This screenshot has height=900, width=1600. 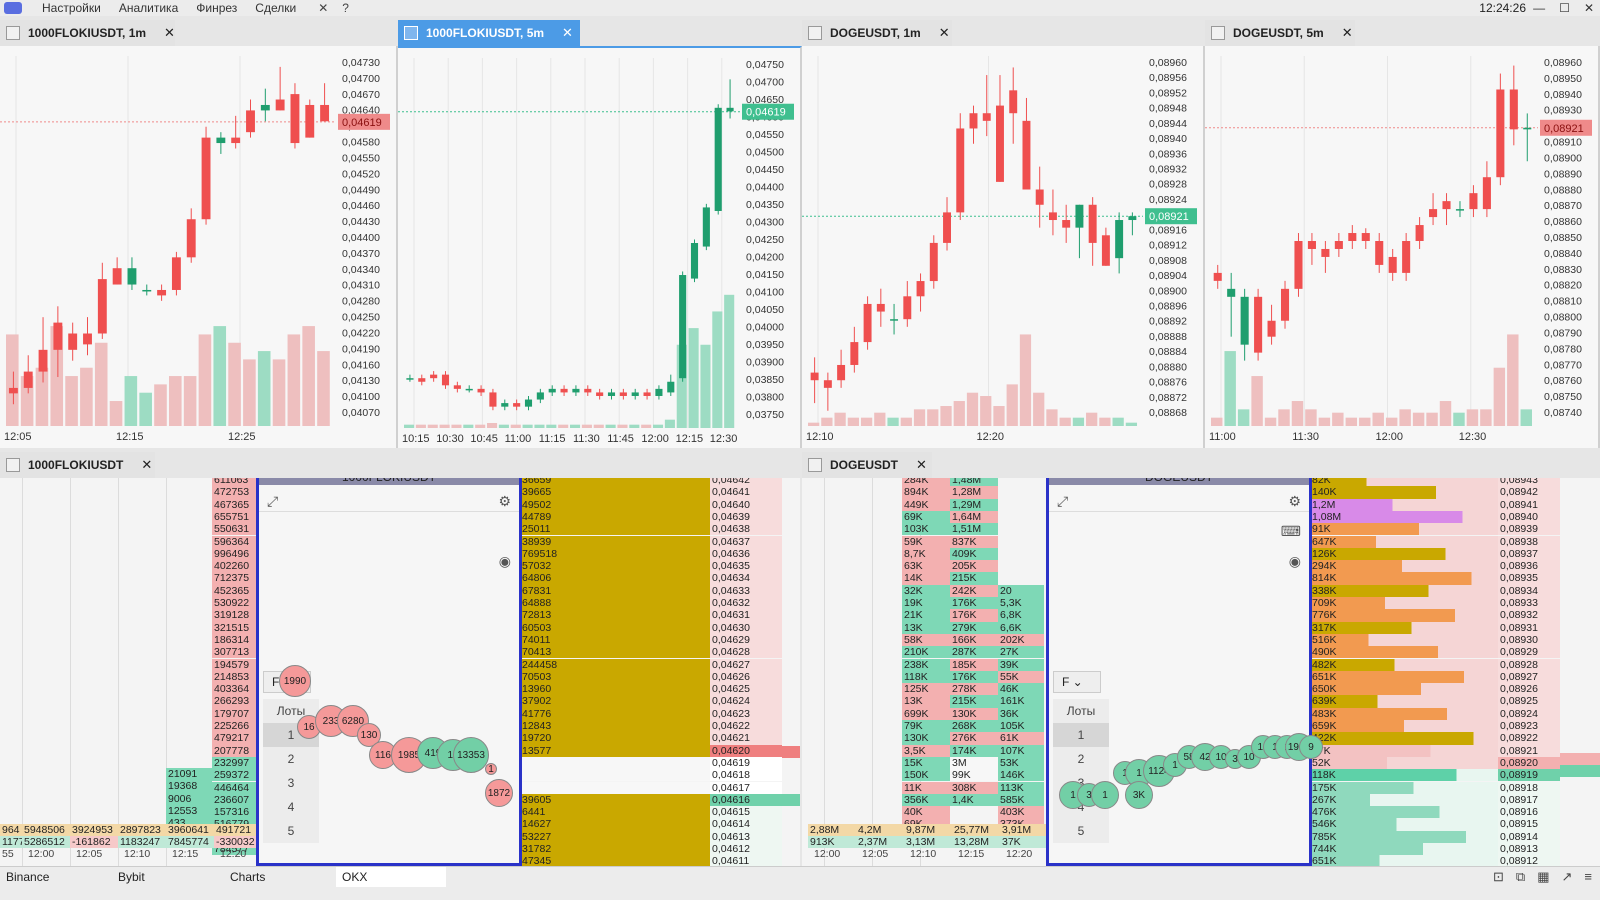 What do you see at coordinates (71, 8) in the screenshot?
I see `menu-item-settings: Настройки` at bounding box center [71, 8].